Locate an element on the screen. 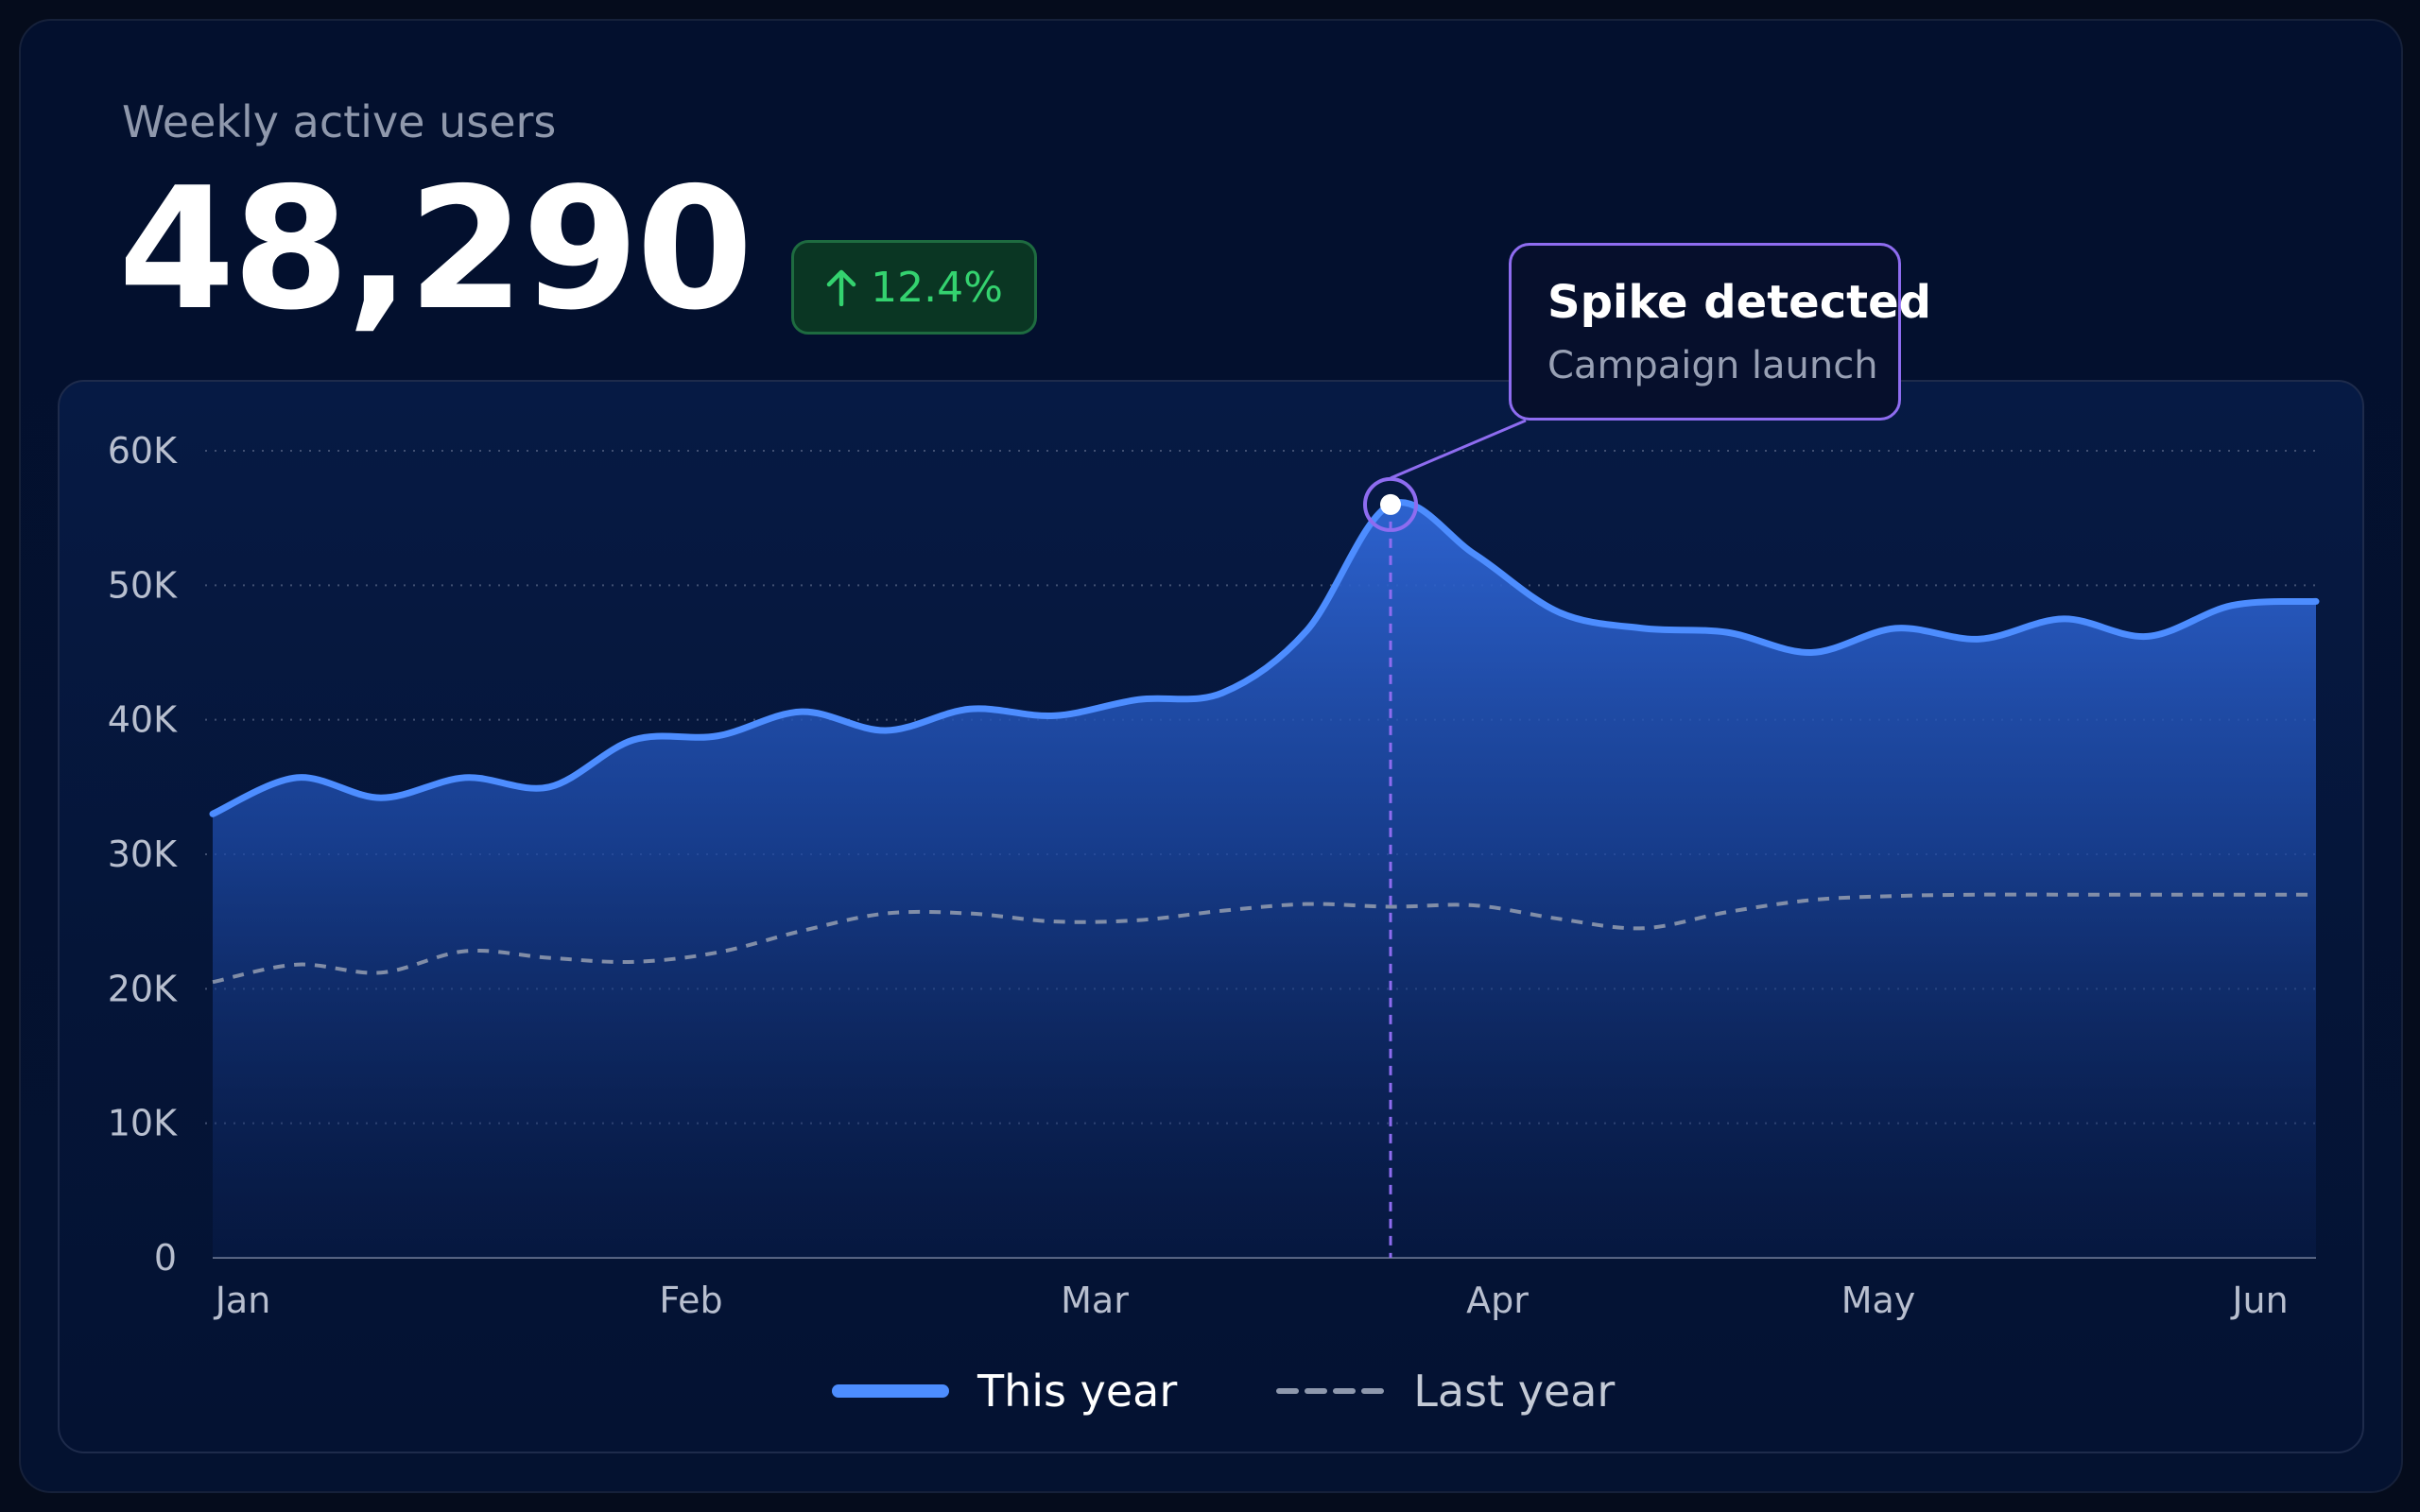  spike-tooltip: Spike detected Campaign launch is located at coordinates (1720, 332).